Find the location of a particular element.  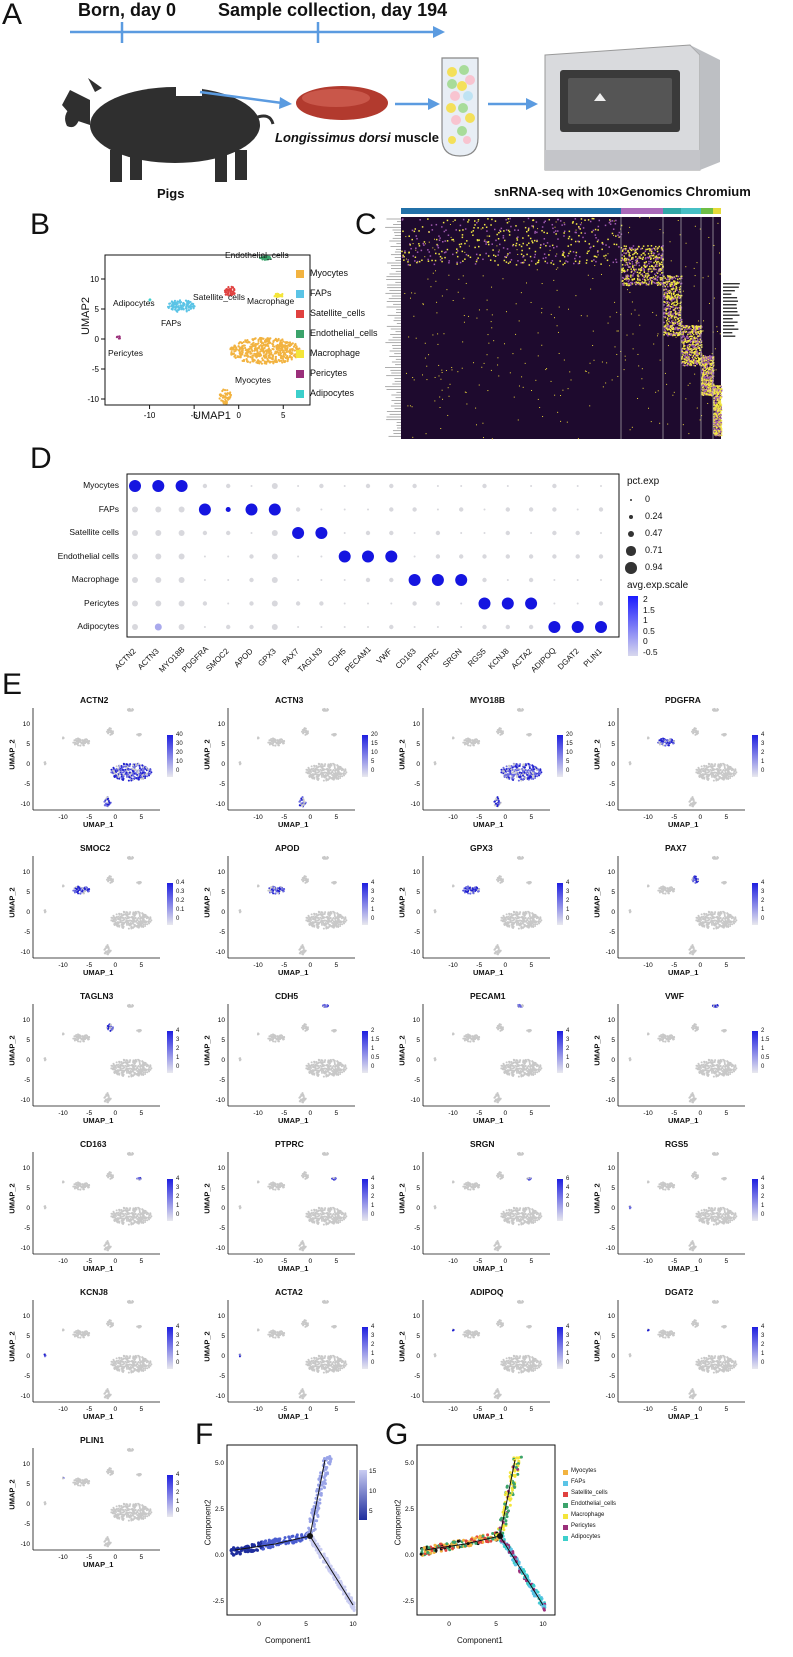

avg-exp-title: avg.exp.scale is located at coordinates (657, 585).